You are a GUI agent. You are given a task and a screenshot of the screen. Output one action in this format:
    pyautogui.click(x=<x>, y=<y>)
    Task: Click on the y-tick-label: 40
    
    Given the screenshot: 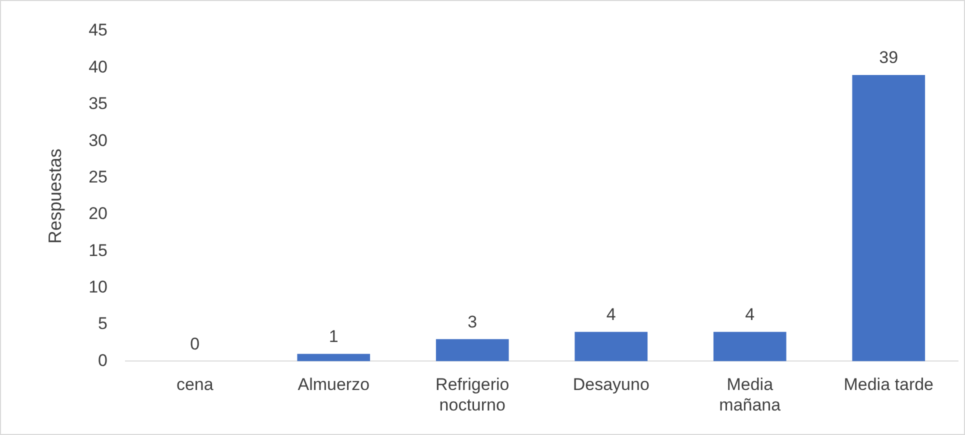 What is the action you would take?
    pyautogui.click(x=98, y=66)
    